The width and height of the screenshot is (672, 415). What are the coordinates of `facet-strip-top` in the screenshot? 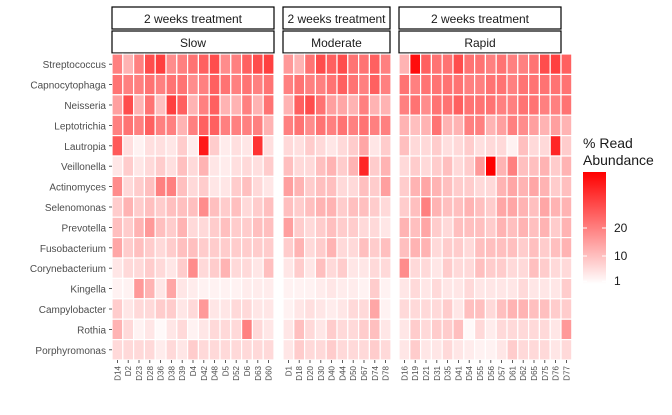 It's located at (193, 18).